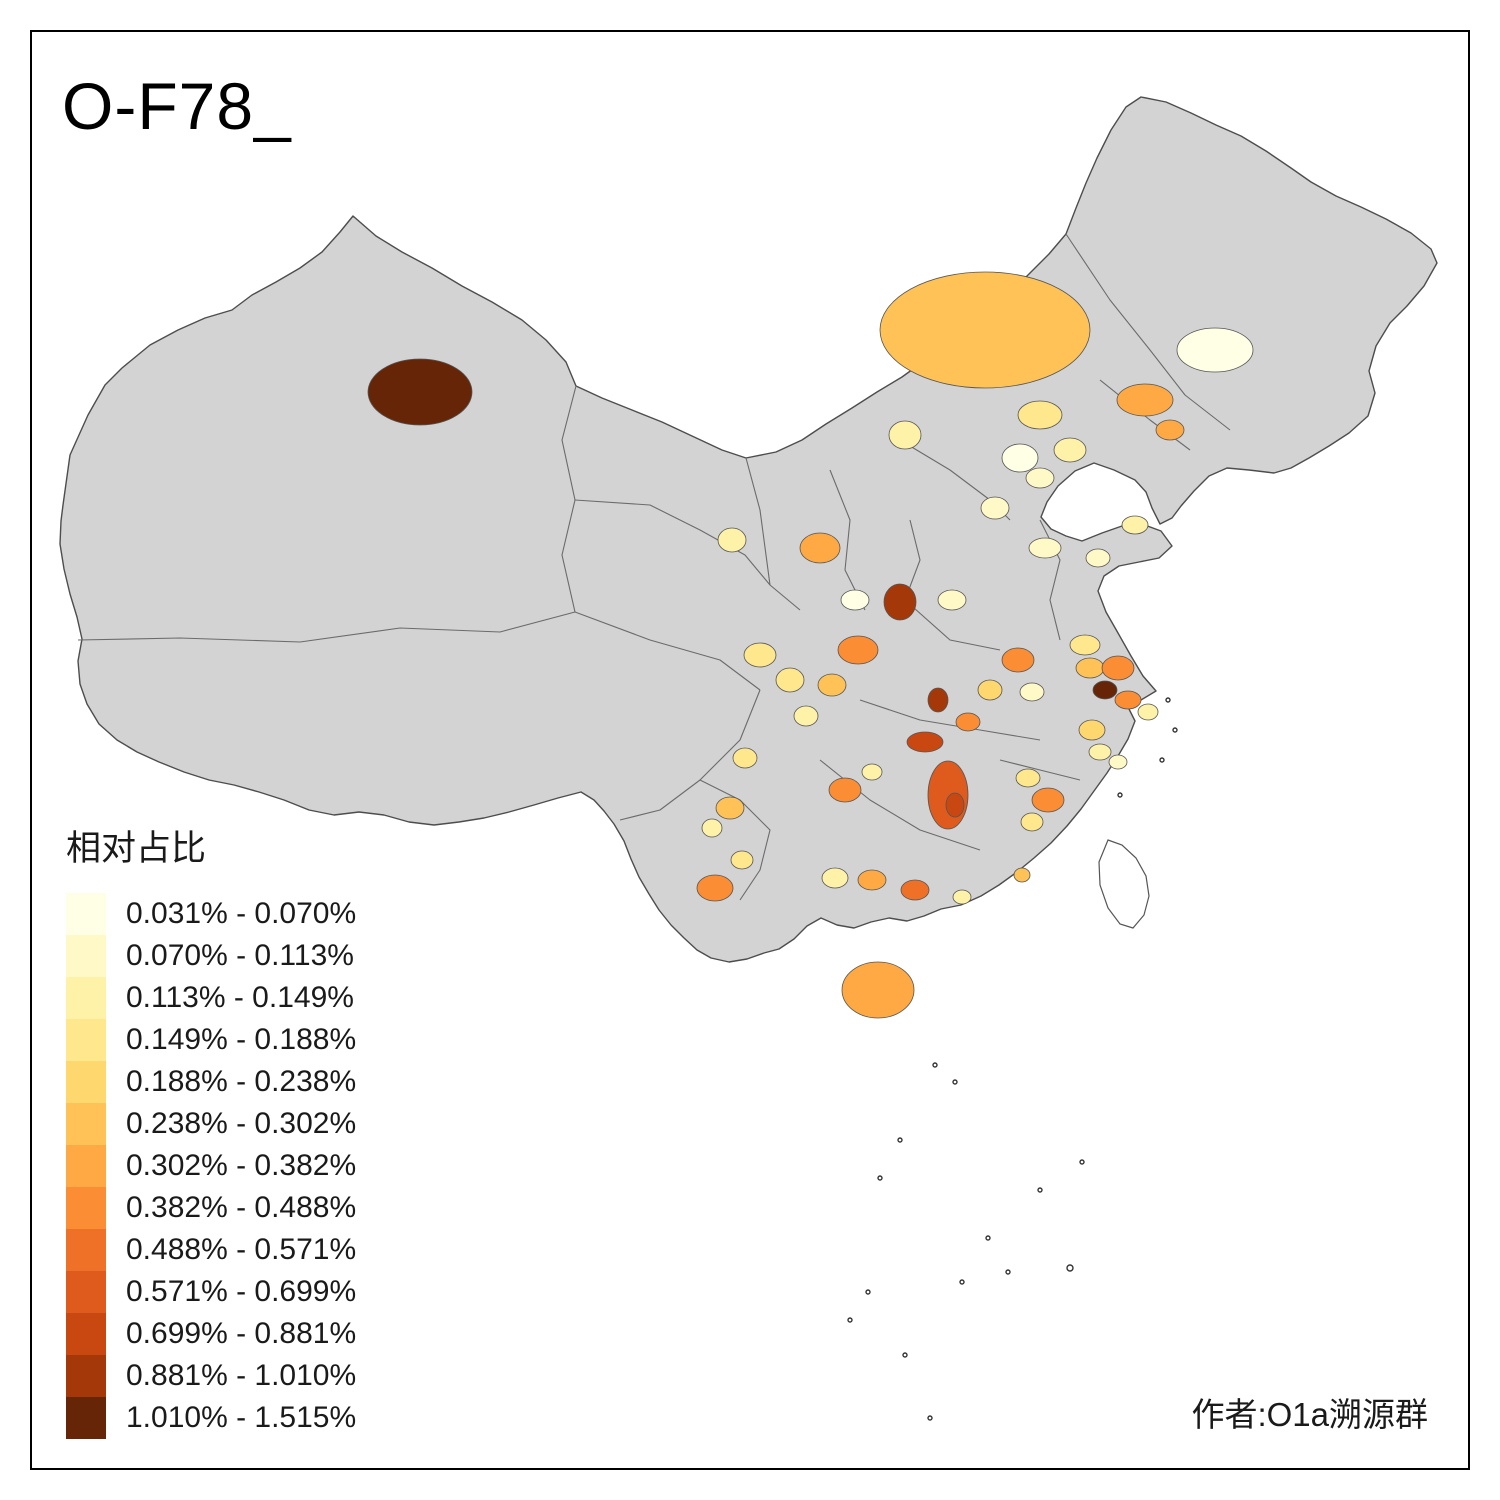 The height and width of the screenshot is (1500, 1500). I want to click on legend-item: 1.010% - 1.515%, so click(211, 1418).